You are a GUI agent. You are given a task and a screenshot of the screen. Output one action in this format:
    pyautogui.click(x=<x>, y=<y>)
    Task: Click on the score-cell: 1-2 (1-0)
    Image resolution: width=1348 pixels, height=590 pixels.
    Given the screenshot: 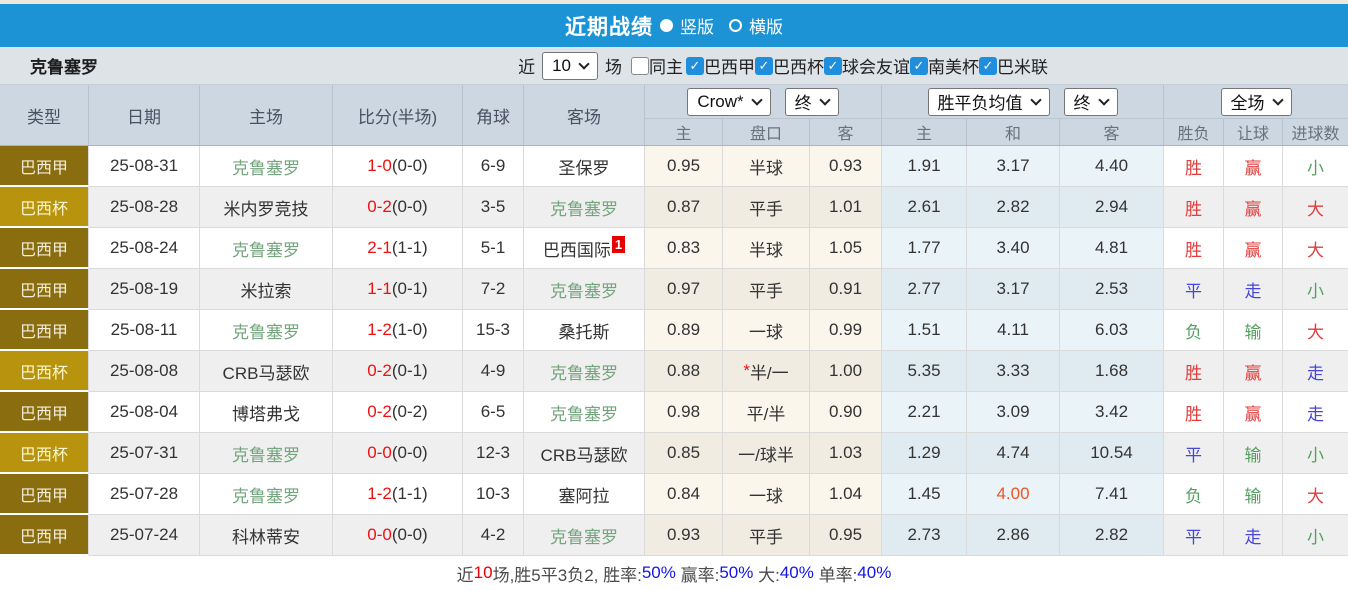 What is the action you would take?
    pyautogui.click(x=398, y=330)
    